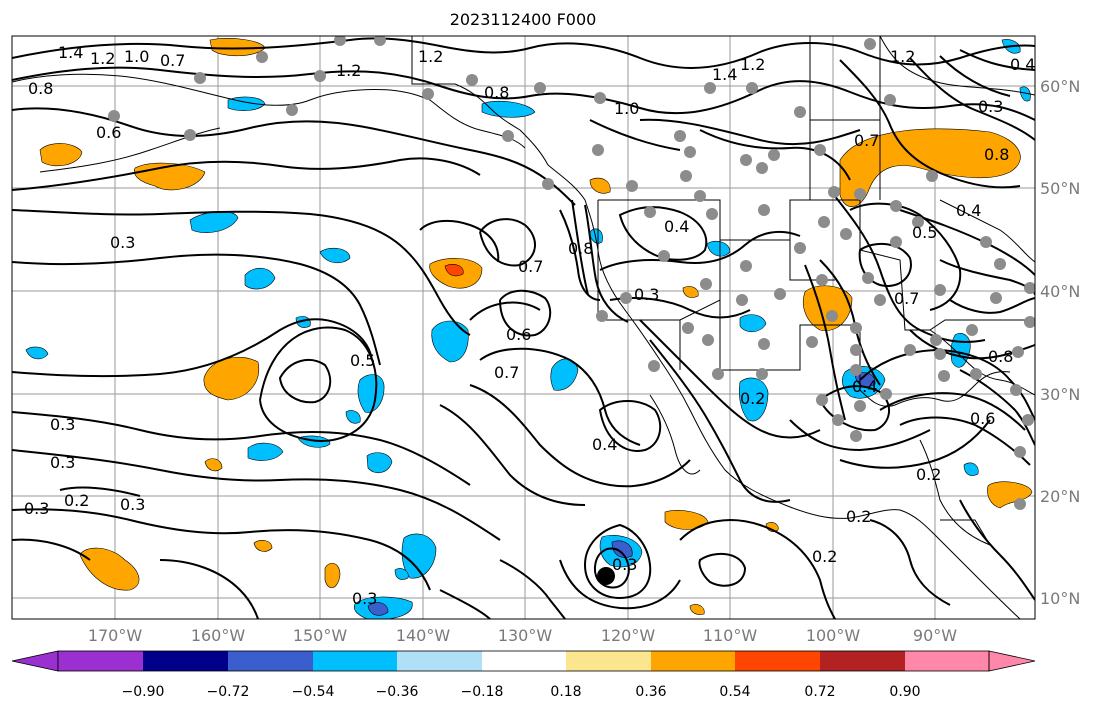 The height and width of the screenshot is (710, 1102). What do you see at coordinates (833, 635) in the screenshot?
I see `lon-tick-label: 100°W` at bounding box center [833, 635].